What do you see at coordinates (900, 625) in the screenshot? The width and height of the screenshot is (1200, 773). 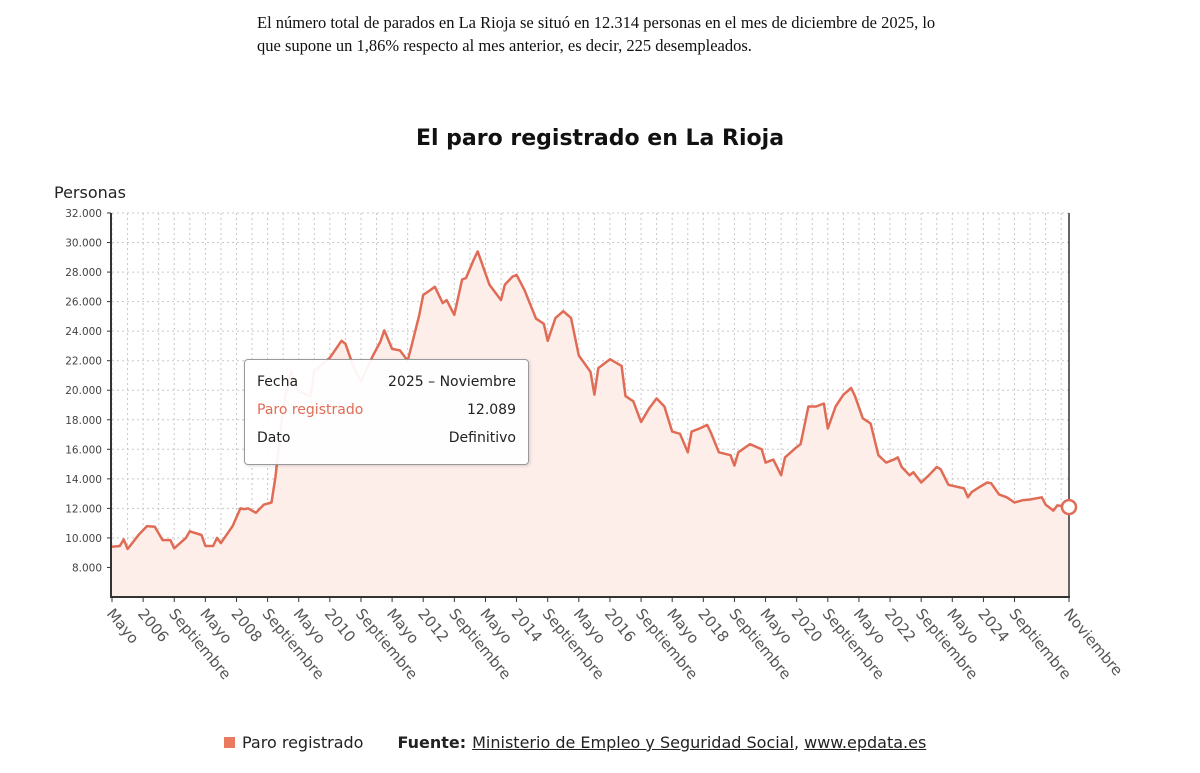 I see `x-tick-label: 2022` at bounding box center [900, 625].